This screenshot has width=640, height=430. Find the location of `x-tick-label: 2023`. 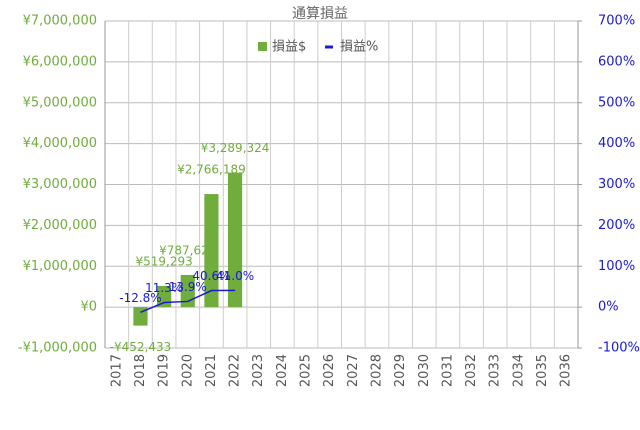

x-tick-label: 2023 is located at coordinates (258, 370).